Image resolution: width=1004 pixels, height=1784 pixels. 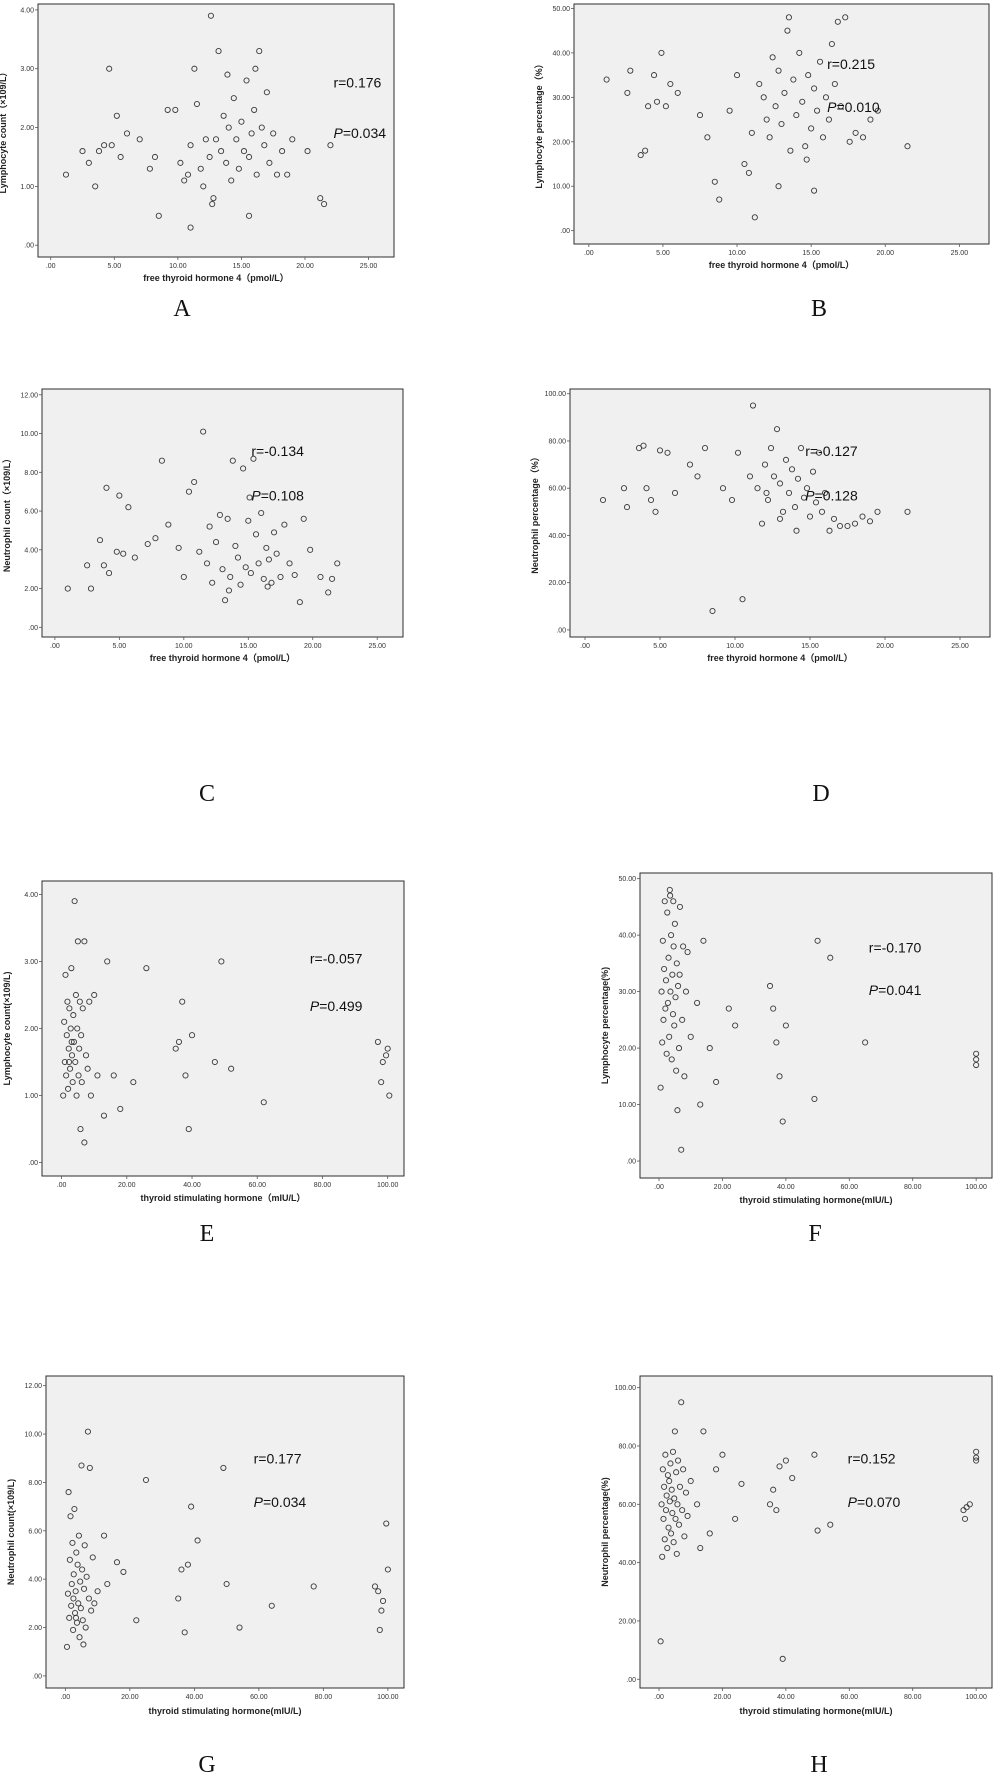 What do you see at coordinates (336, 959) in the screenshot?
I see `correlation-r-value: r=-0.057` at bounding box center [336, 959].